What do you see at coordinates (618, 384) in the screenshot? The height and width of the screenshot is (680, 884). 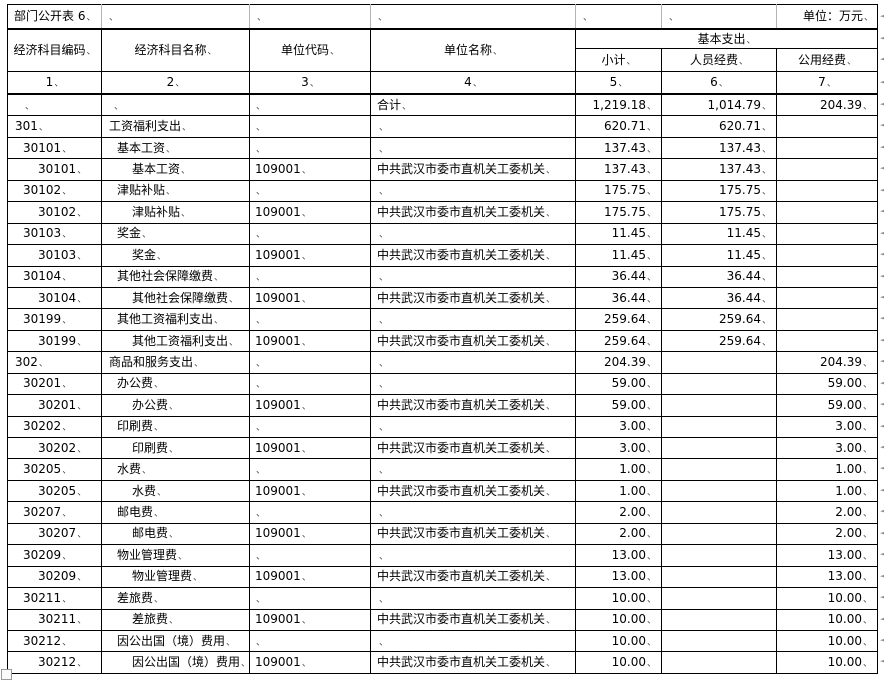 I see `cell-subtotal: 59.00、` at bounding box center [618, 384].